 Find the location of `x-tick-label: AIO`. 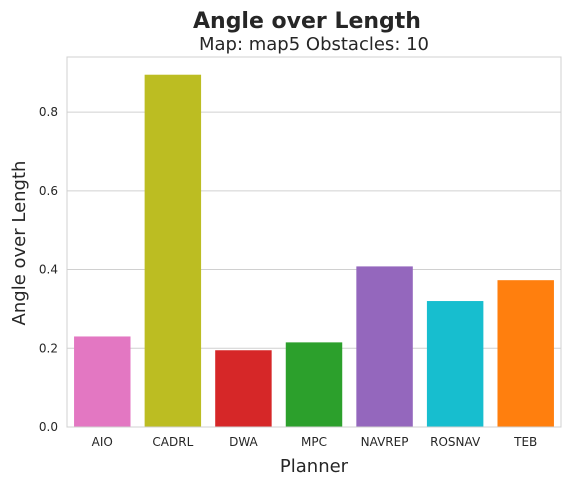

x-tick-label: AIO is located at coordinates (102, 442).